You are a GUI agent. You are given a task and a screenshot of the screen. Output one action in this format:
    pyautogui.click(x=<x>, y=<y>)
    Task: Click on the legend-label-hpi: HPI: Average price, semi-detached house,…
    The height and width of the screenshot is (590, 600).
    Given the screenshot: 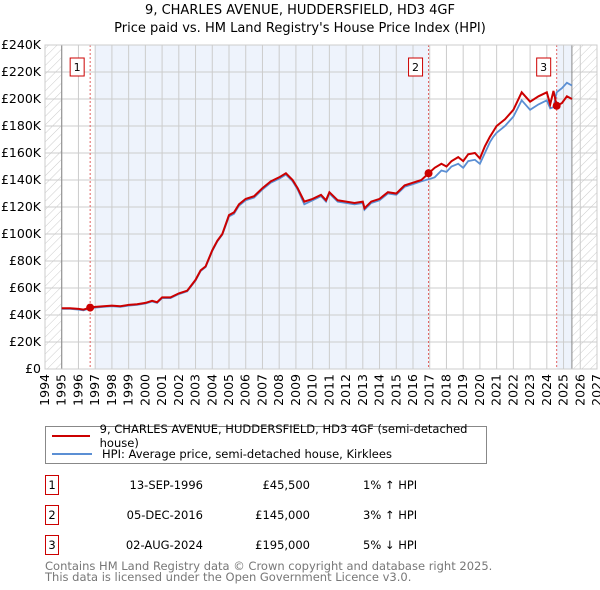 What is the action you would take?
    pyautogui.click(x=247, y=454)
    